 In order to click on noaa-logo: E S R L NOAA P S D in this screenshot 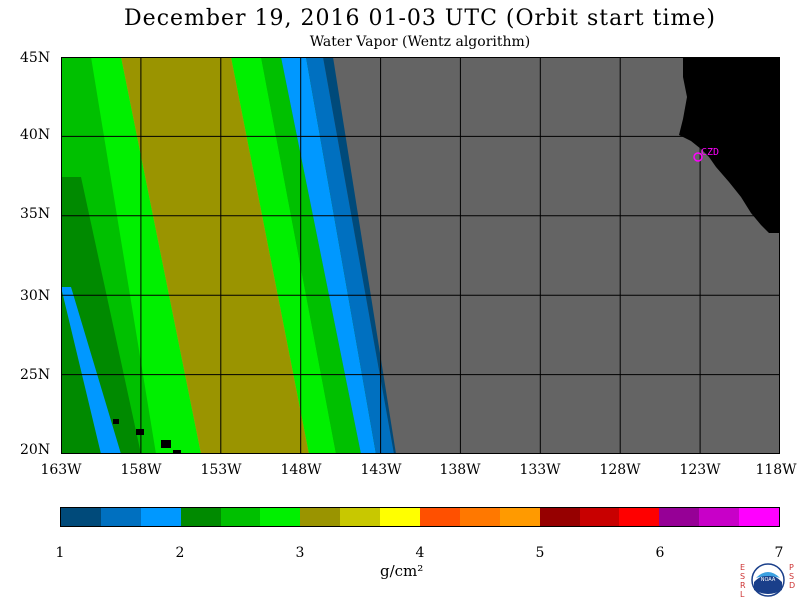, I will do `click(767, 581)`.